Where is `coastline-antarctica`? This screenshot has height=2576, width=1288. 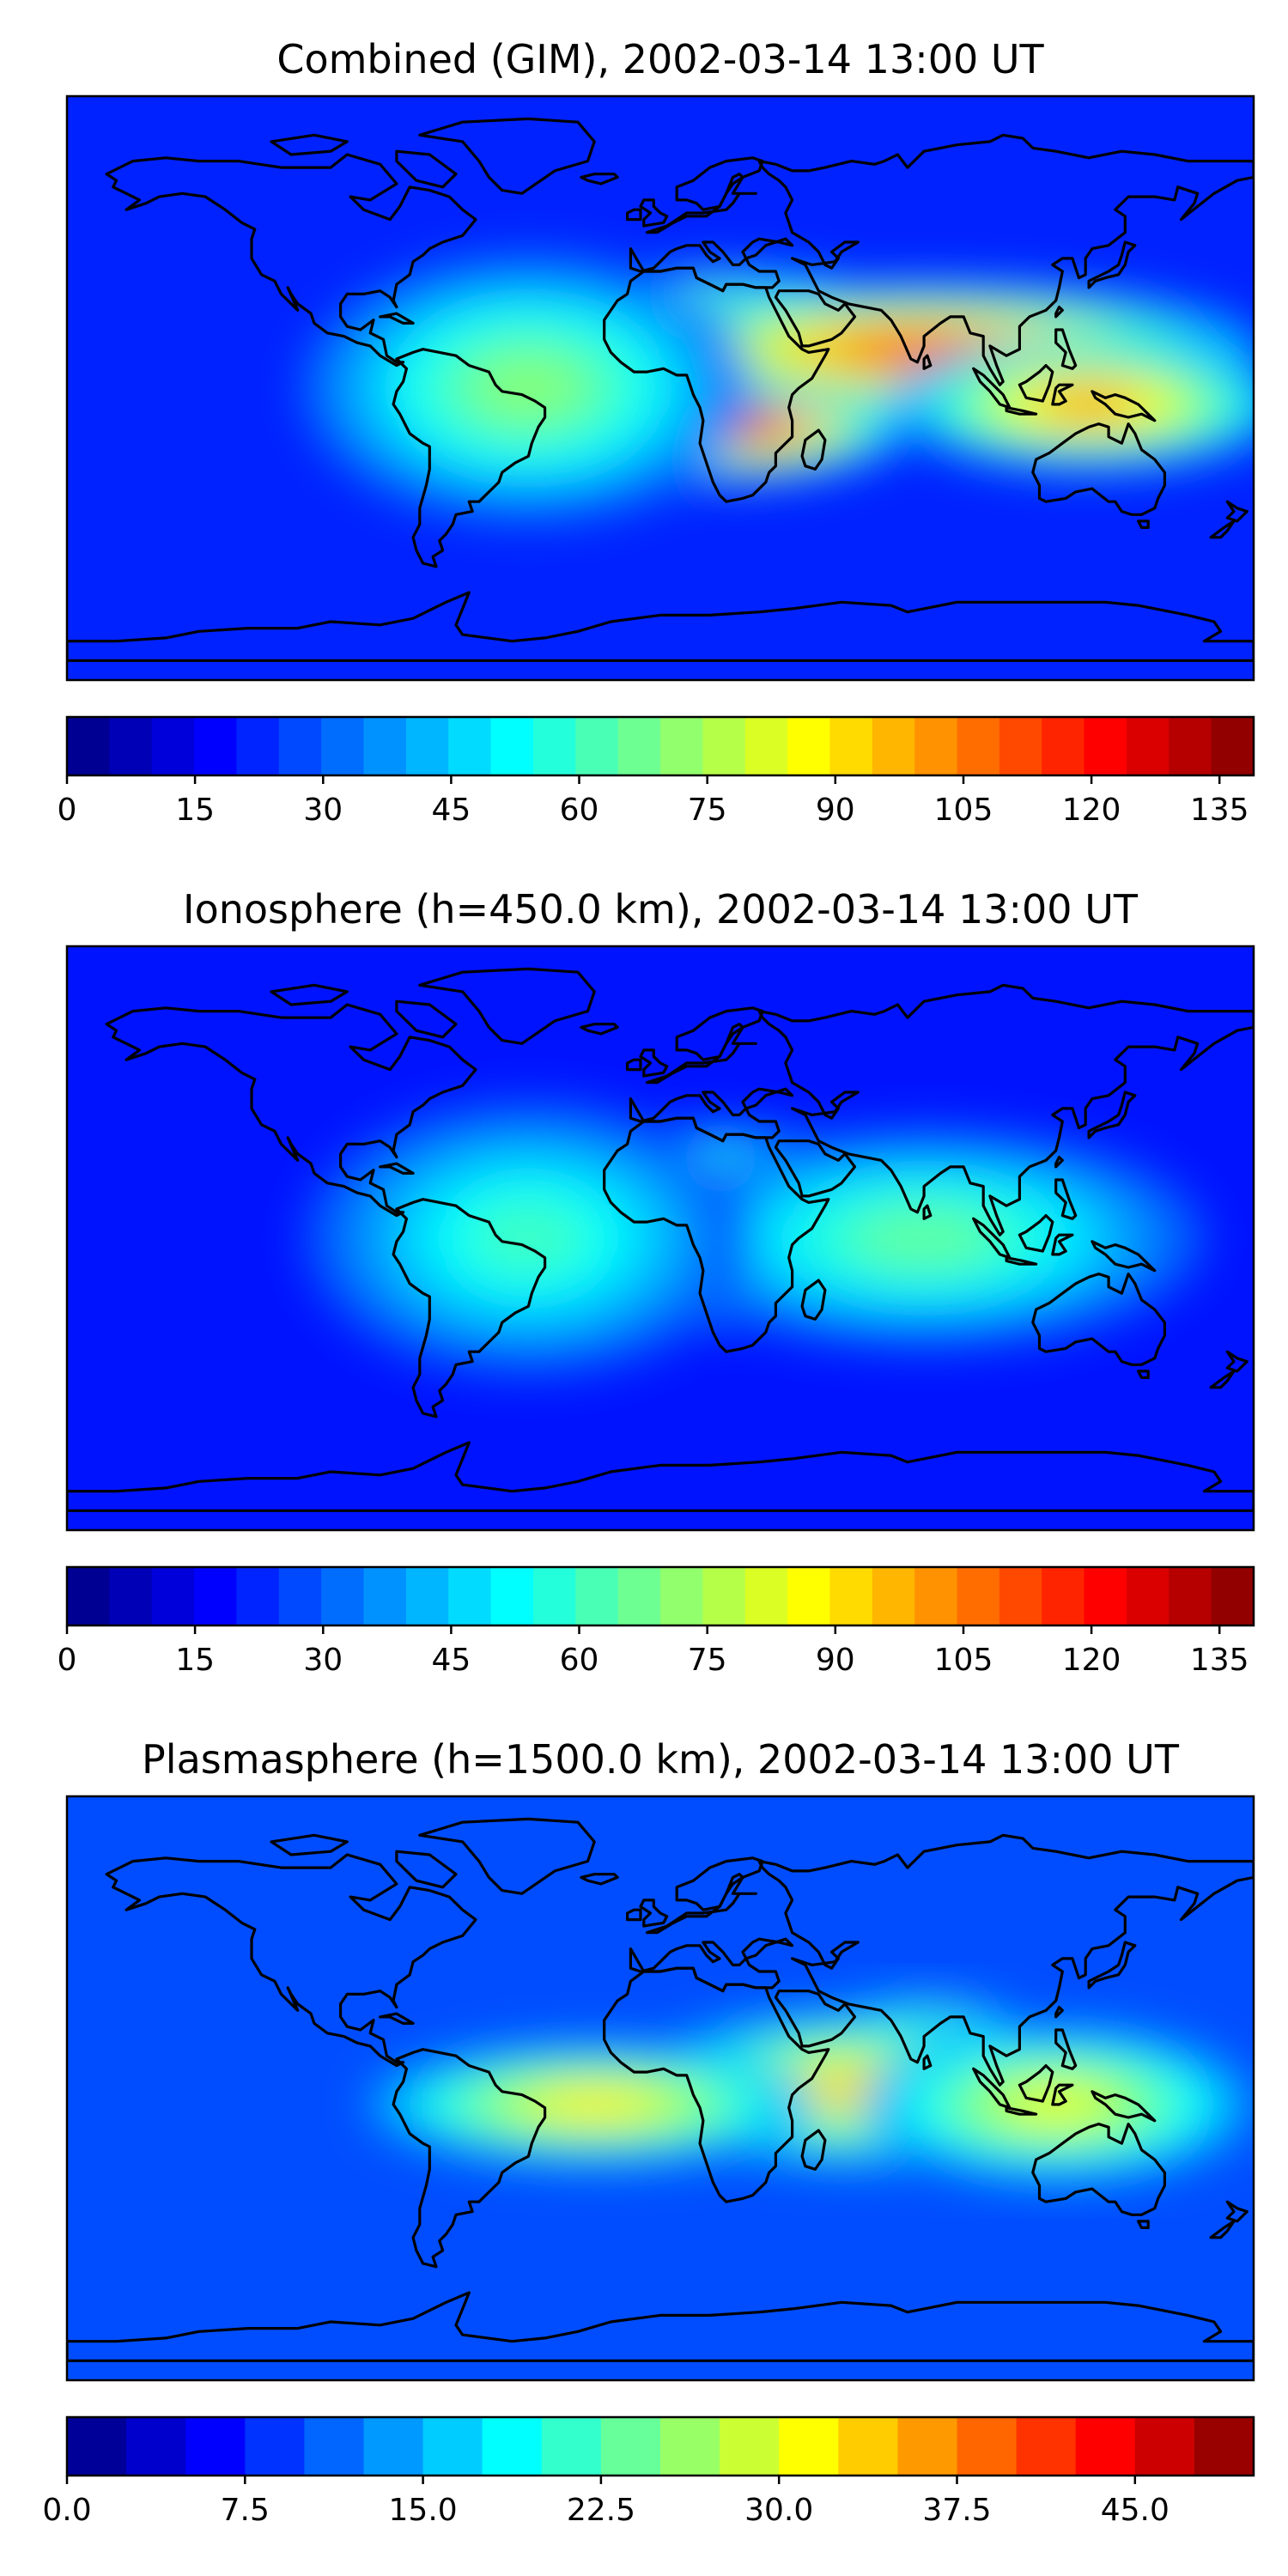 coastline-antarctica is located at coordinates (660, 2326).